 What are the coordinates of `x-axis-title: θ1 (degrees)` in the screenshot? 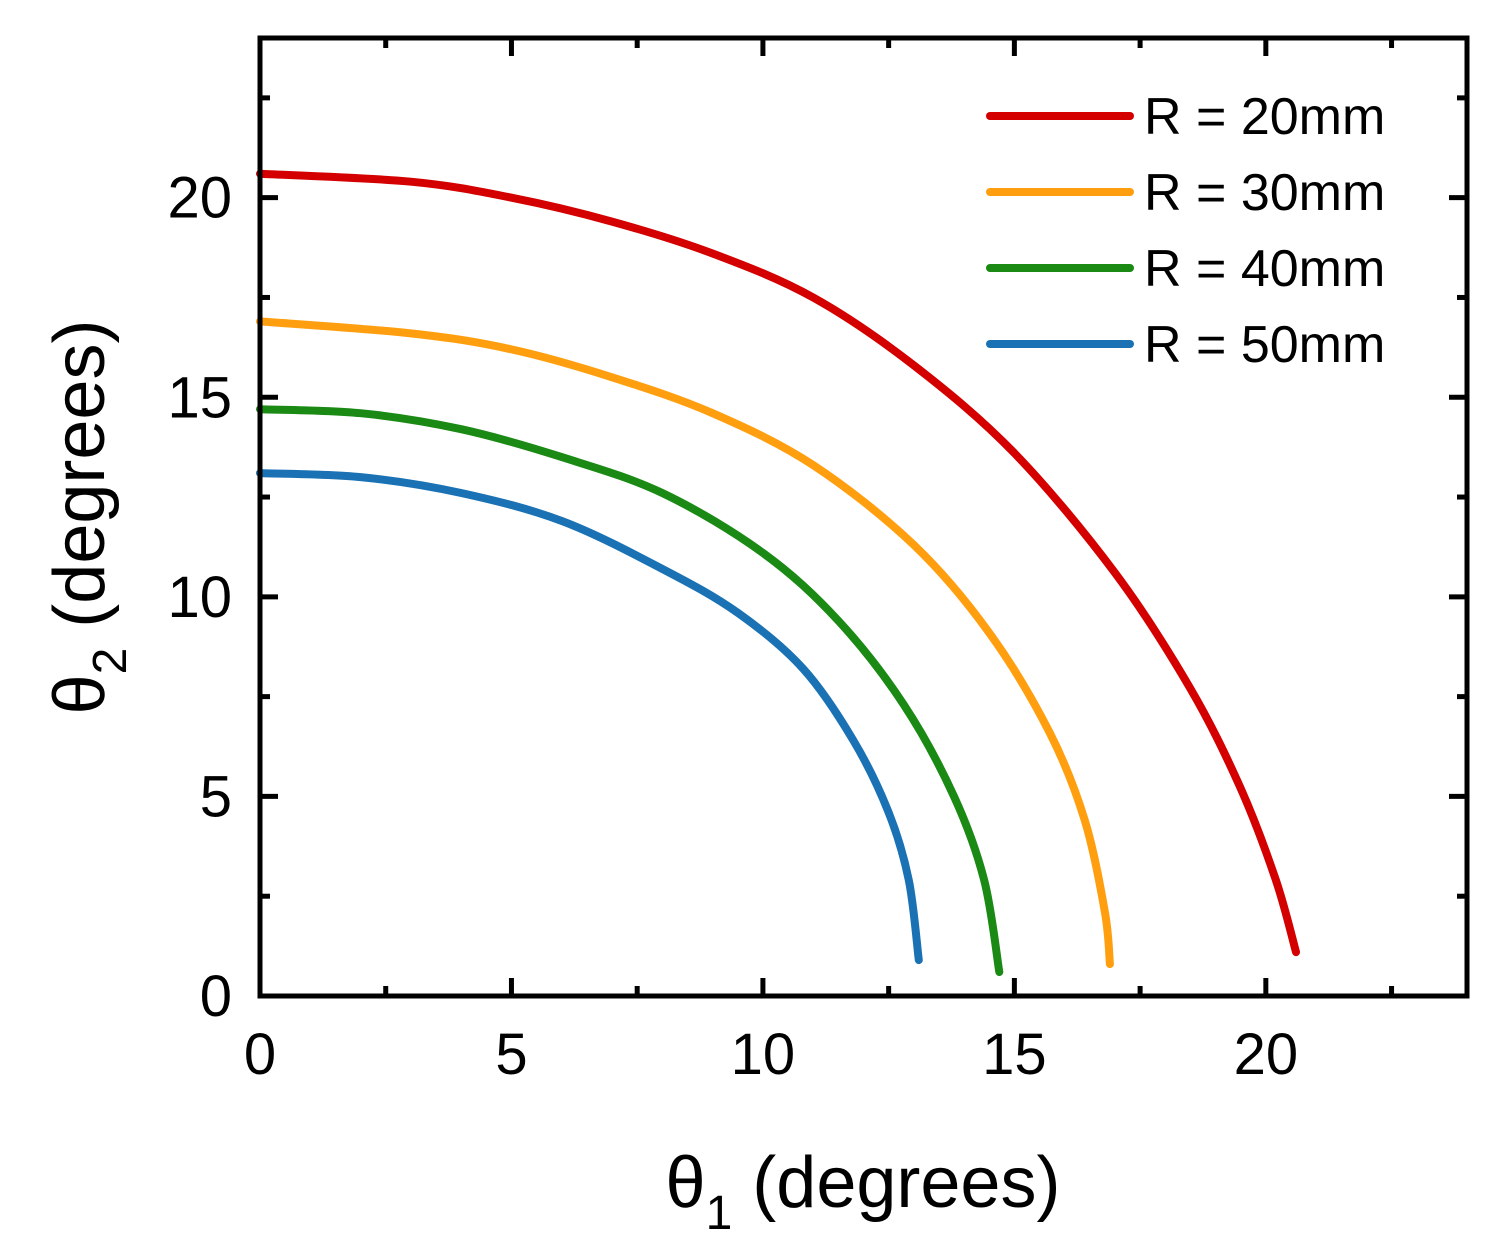 It's located at (863, 1191).